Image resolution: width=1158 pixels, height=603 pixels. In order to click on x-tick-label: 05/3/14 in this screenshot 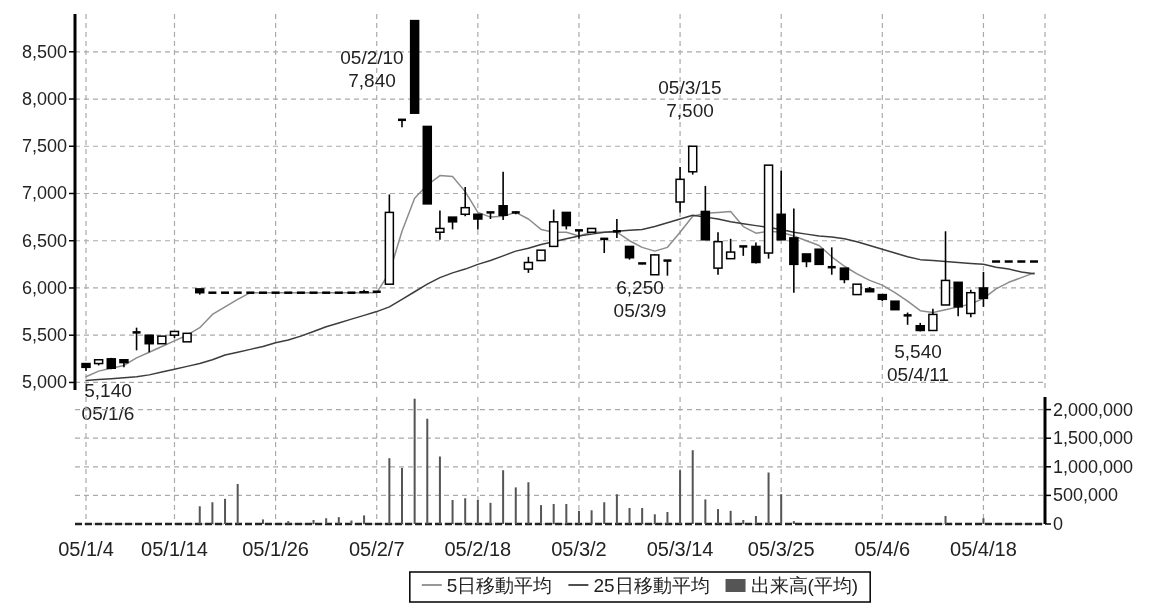, I will do `click(680, 549)`.